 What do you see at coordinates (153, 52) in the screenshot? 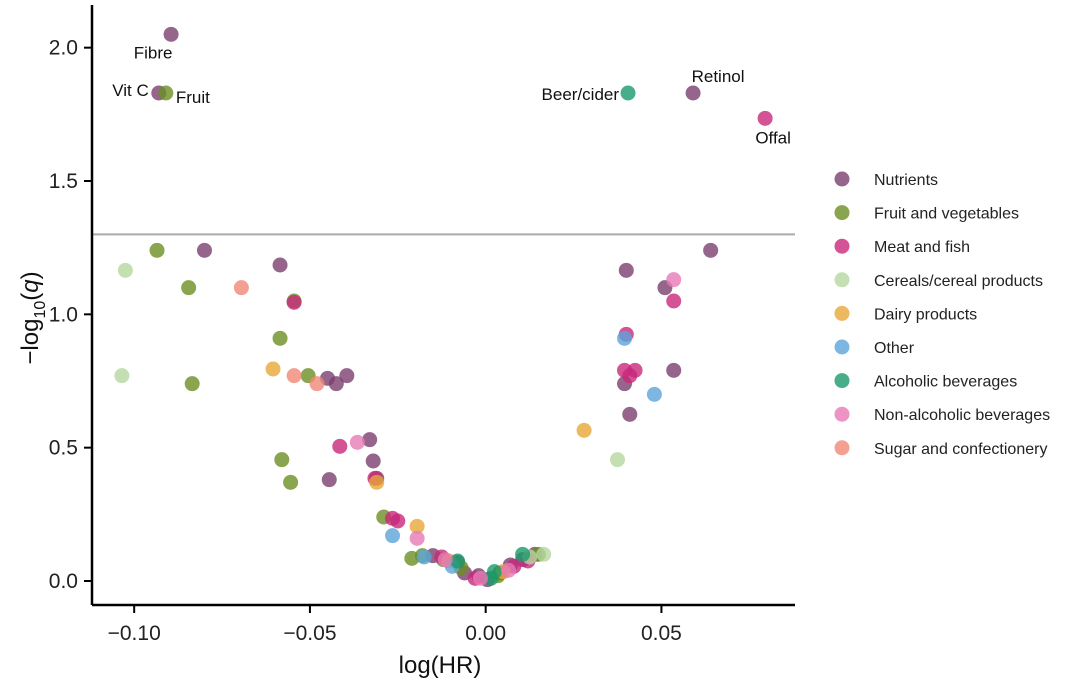
I see `point-annotation: Fibre` at bounding box center [153, 52].